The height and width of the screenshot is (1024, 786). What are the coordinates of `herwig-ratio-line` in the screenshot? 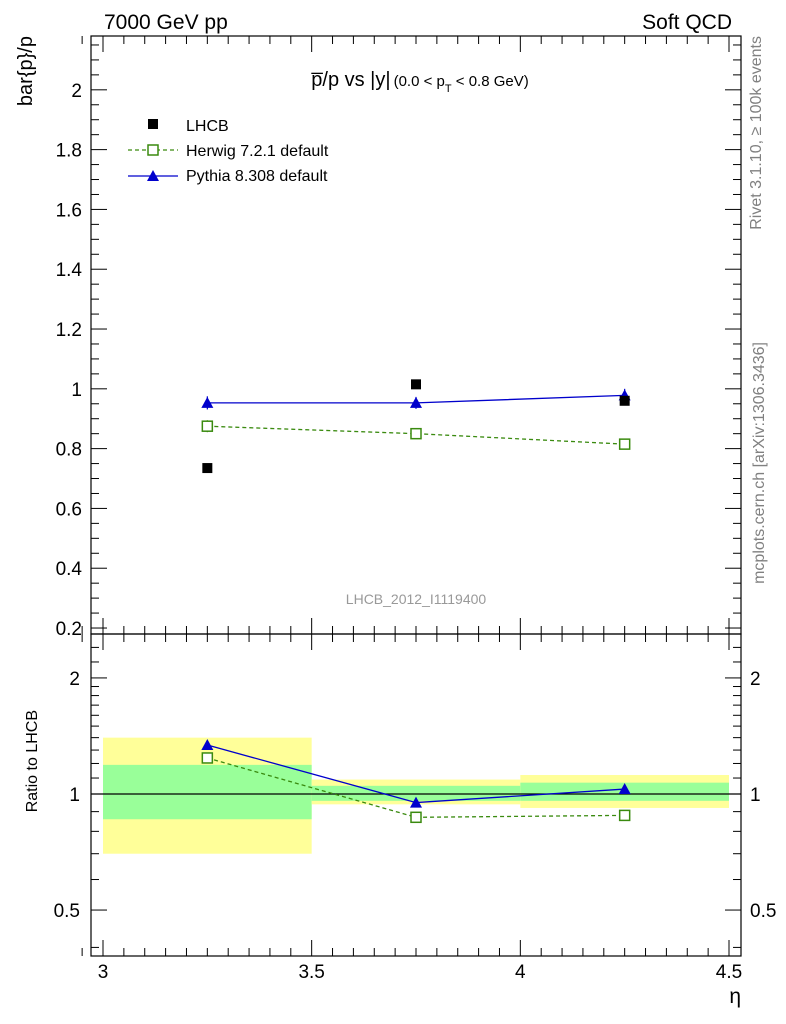 It's located at (416, 787).